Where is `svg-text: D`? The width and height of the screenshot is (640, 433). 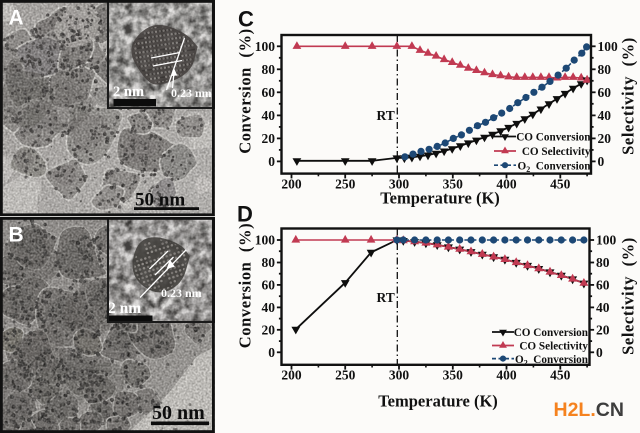 svg-text: D is located at coordinates (245, 214).